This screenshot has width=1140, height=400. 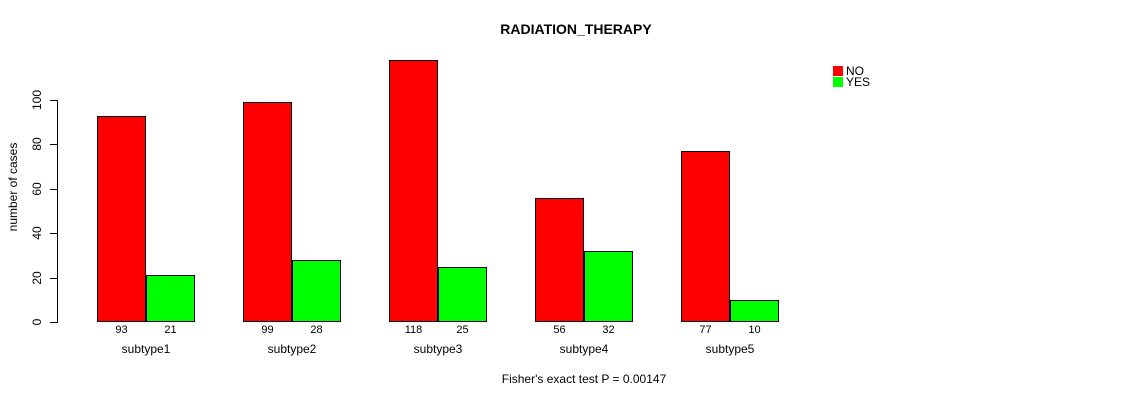 I want to click on y-tick-label: 0, so click(x=37, y=322).